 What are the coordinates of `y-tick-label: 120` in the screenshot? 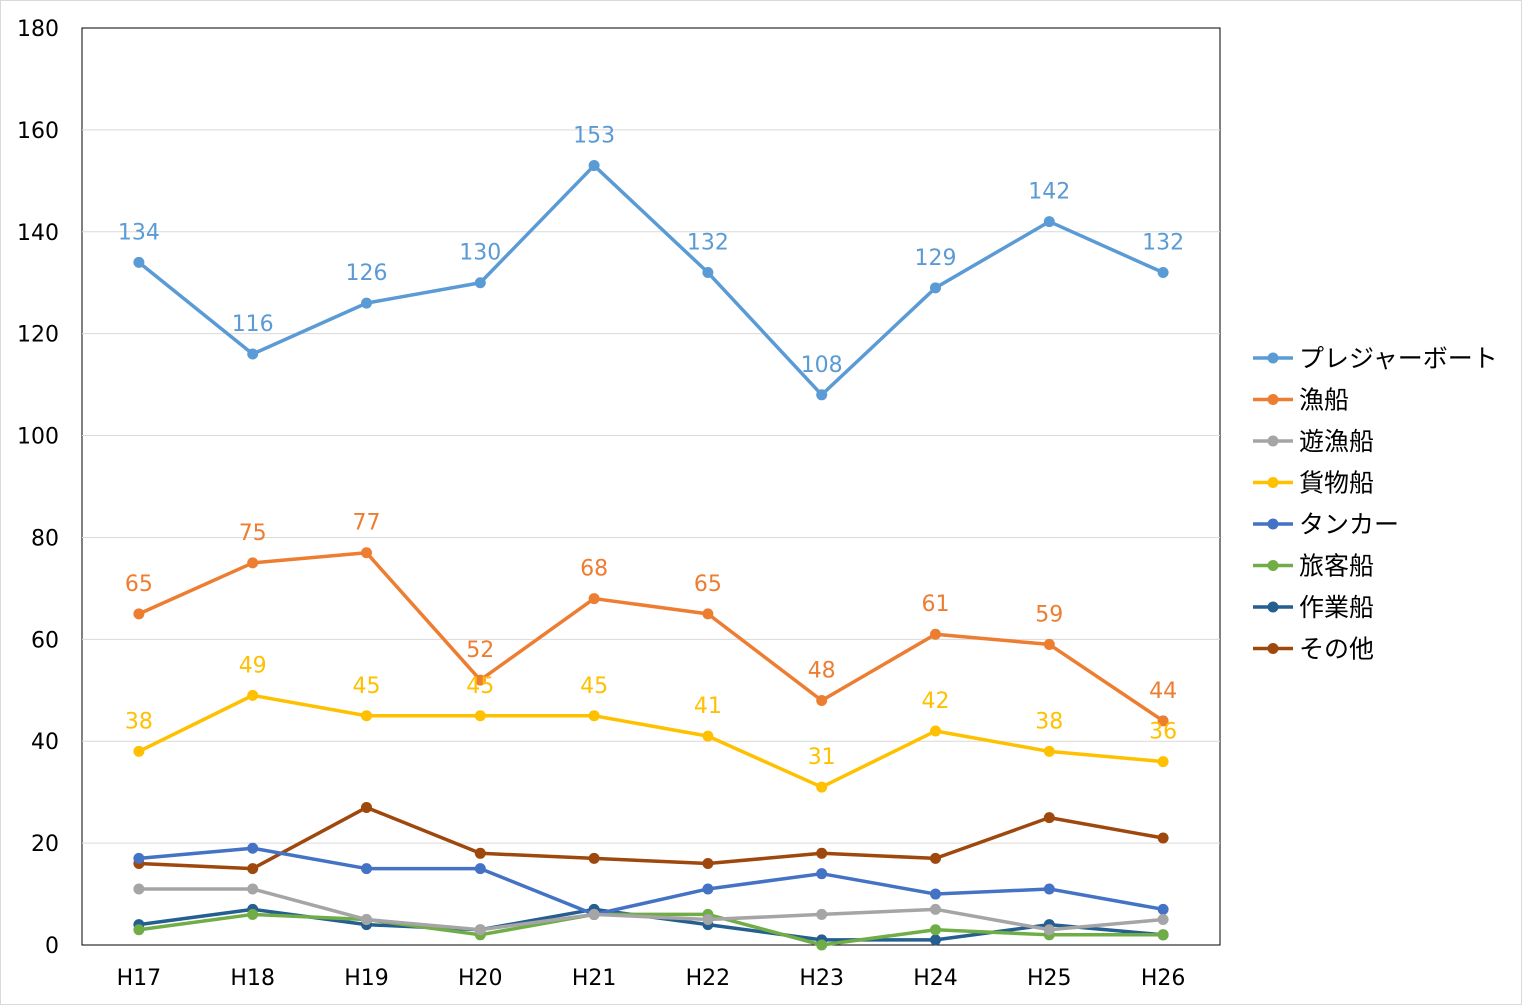 It's located at (38, 335).